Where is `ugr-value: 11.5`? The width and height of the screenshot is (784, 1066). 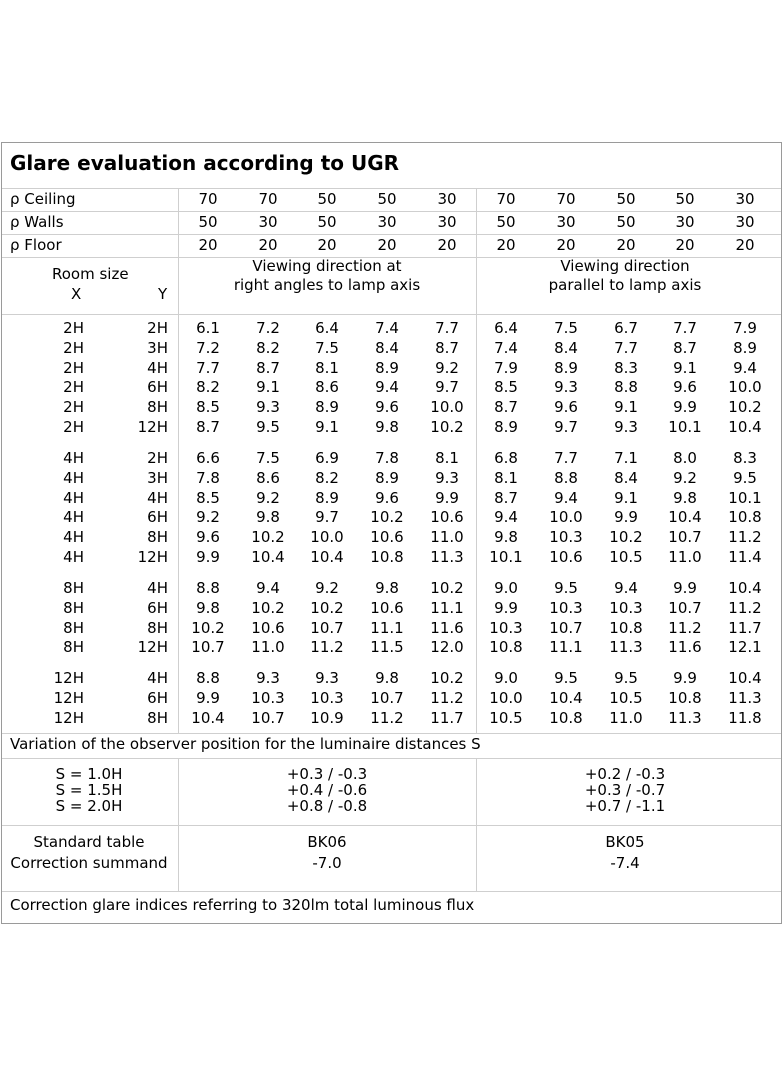
ugr-value: 11.5 is located at coordinates (387, 647).